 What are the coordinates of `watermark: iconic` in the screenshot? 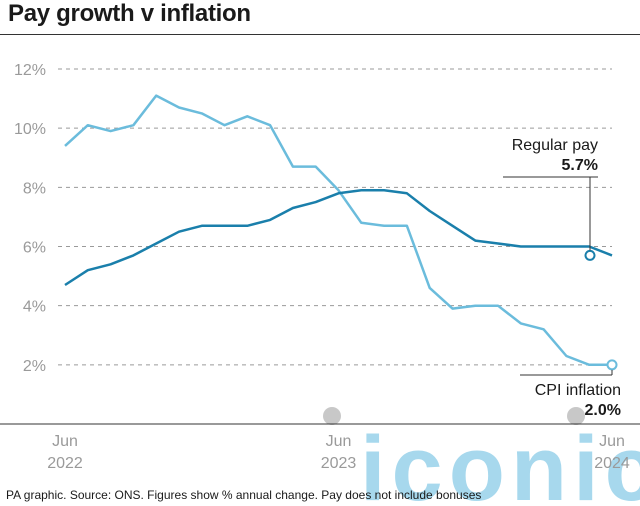 It's located at (481, 456).